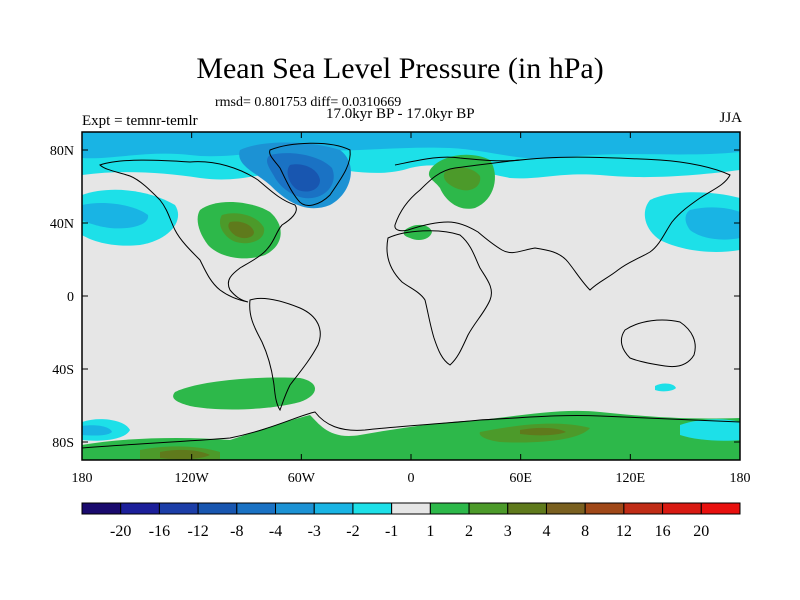  Describe the element at coordinates (63, 443) in the screenshot. I see `lat-tick-label: 80S` at that location.